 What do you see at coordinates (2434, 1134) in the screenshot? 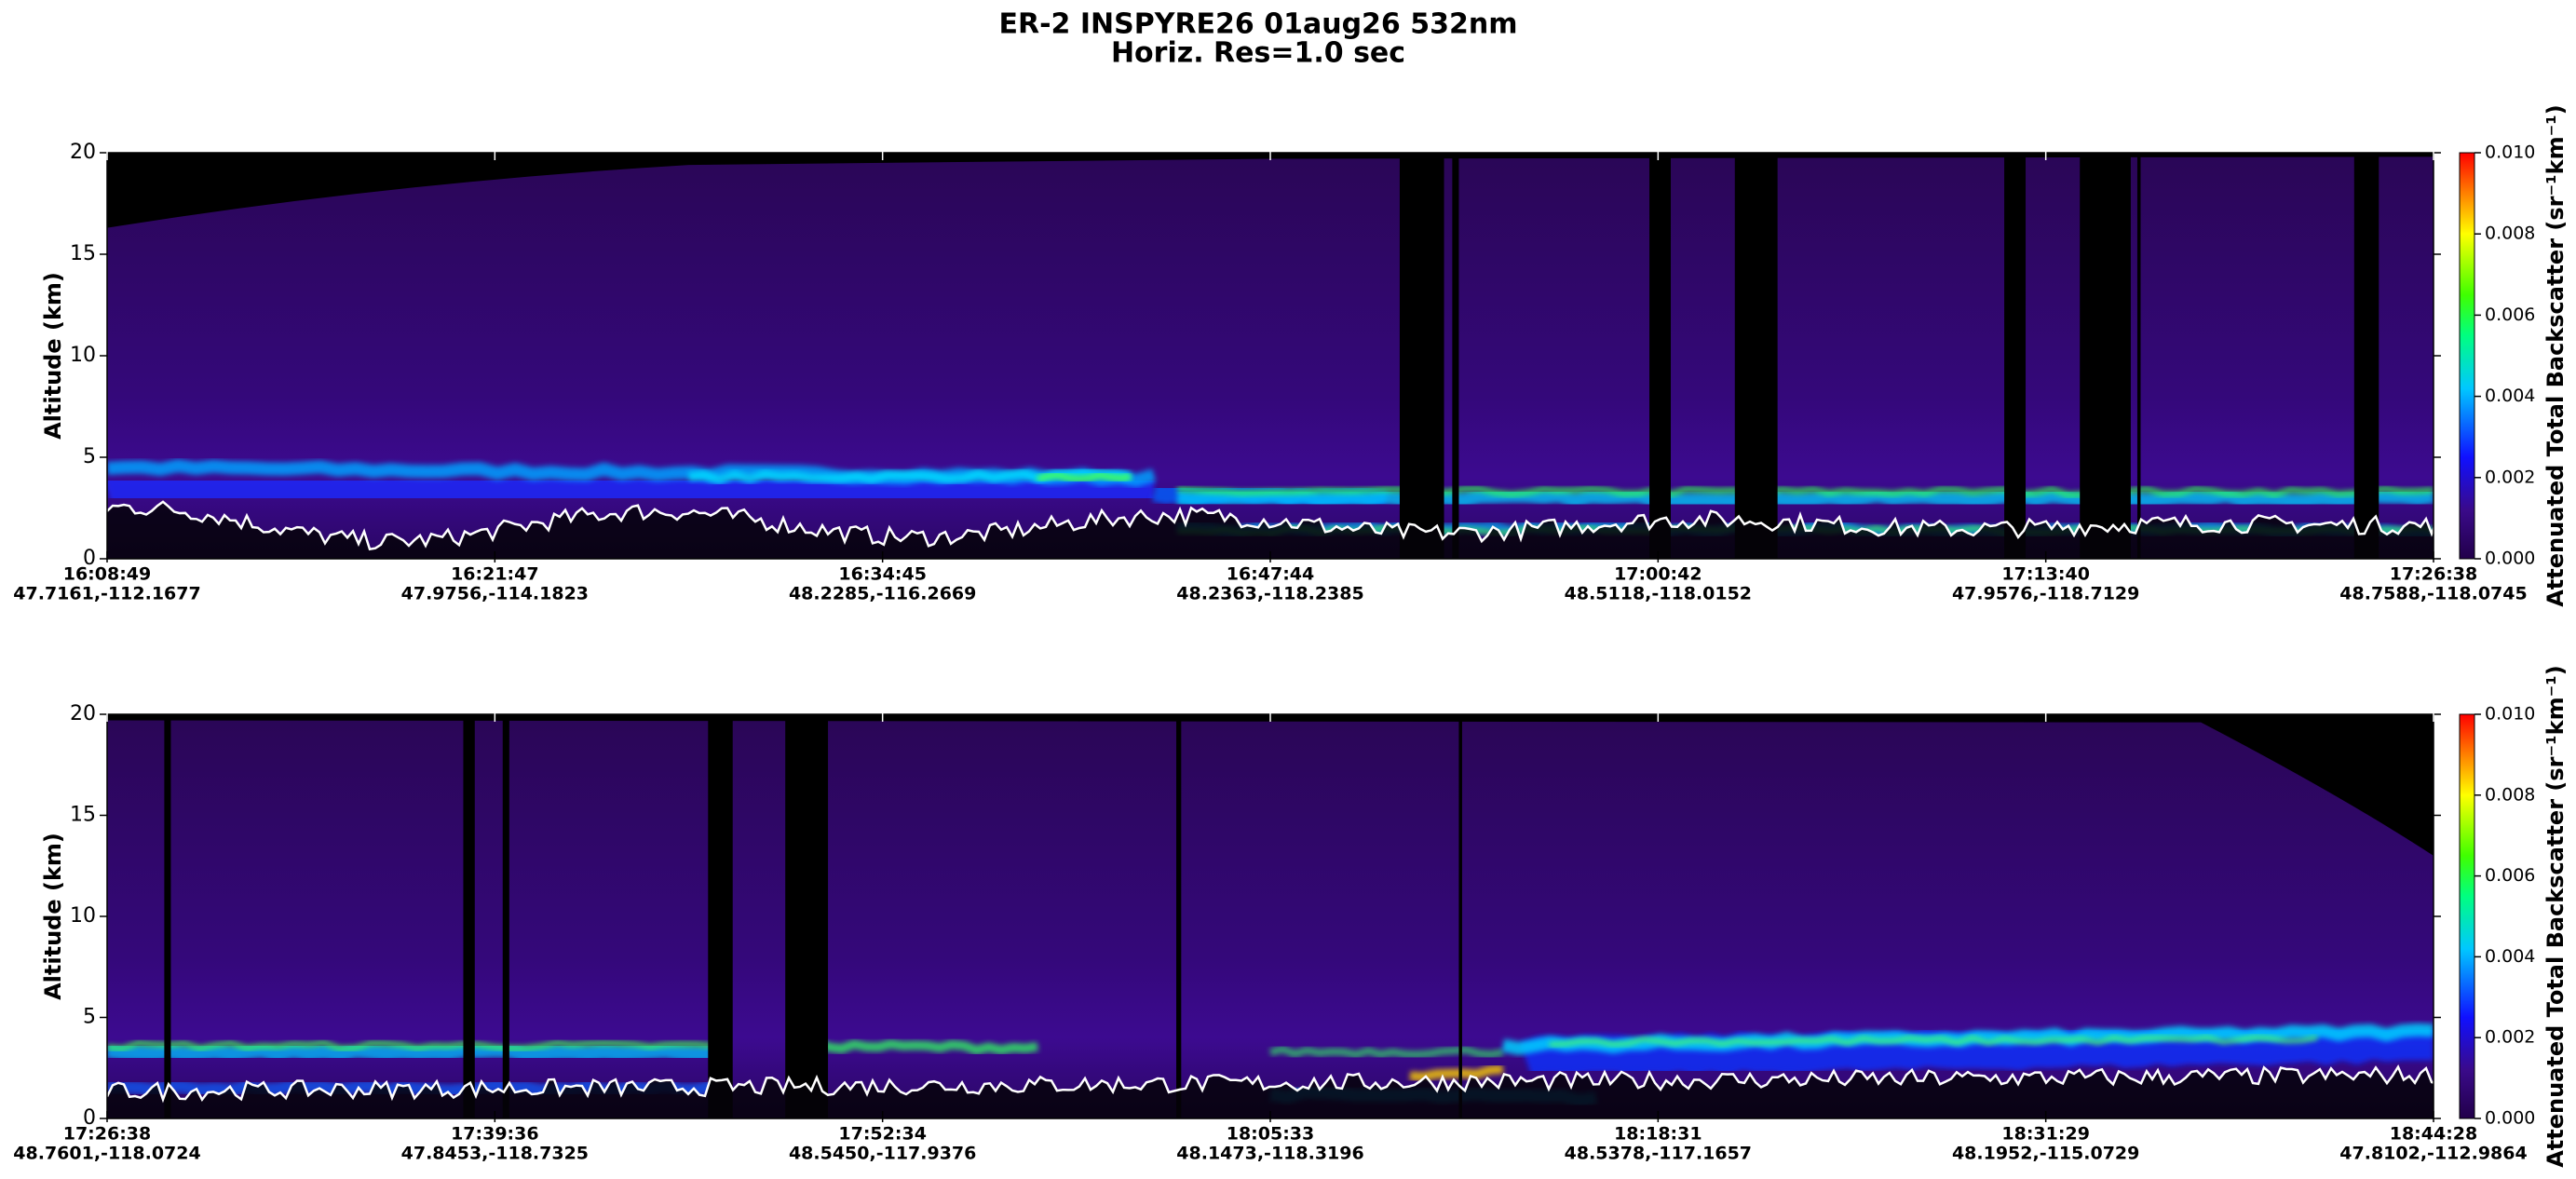
I see `x-tick-label: 18:44:28` at bounding box center [2434, 1134].